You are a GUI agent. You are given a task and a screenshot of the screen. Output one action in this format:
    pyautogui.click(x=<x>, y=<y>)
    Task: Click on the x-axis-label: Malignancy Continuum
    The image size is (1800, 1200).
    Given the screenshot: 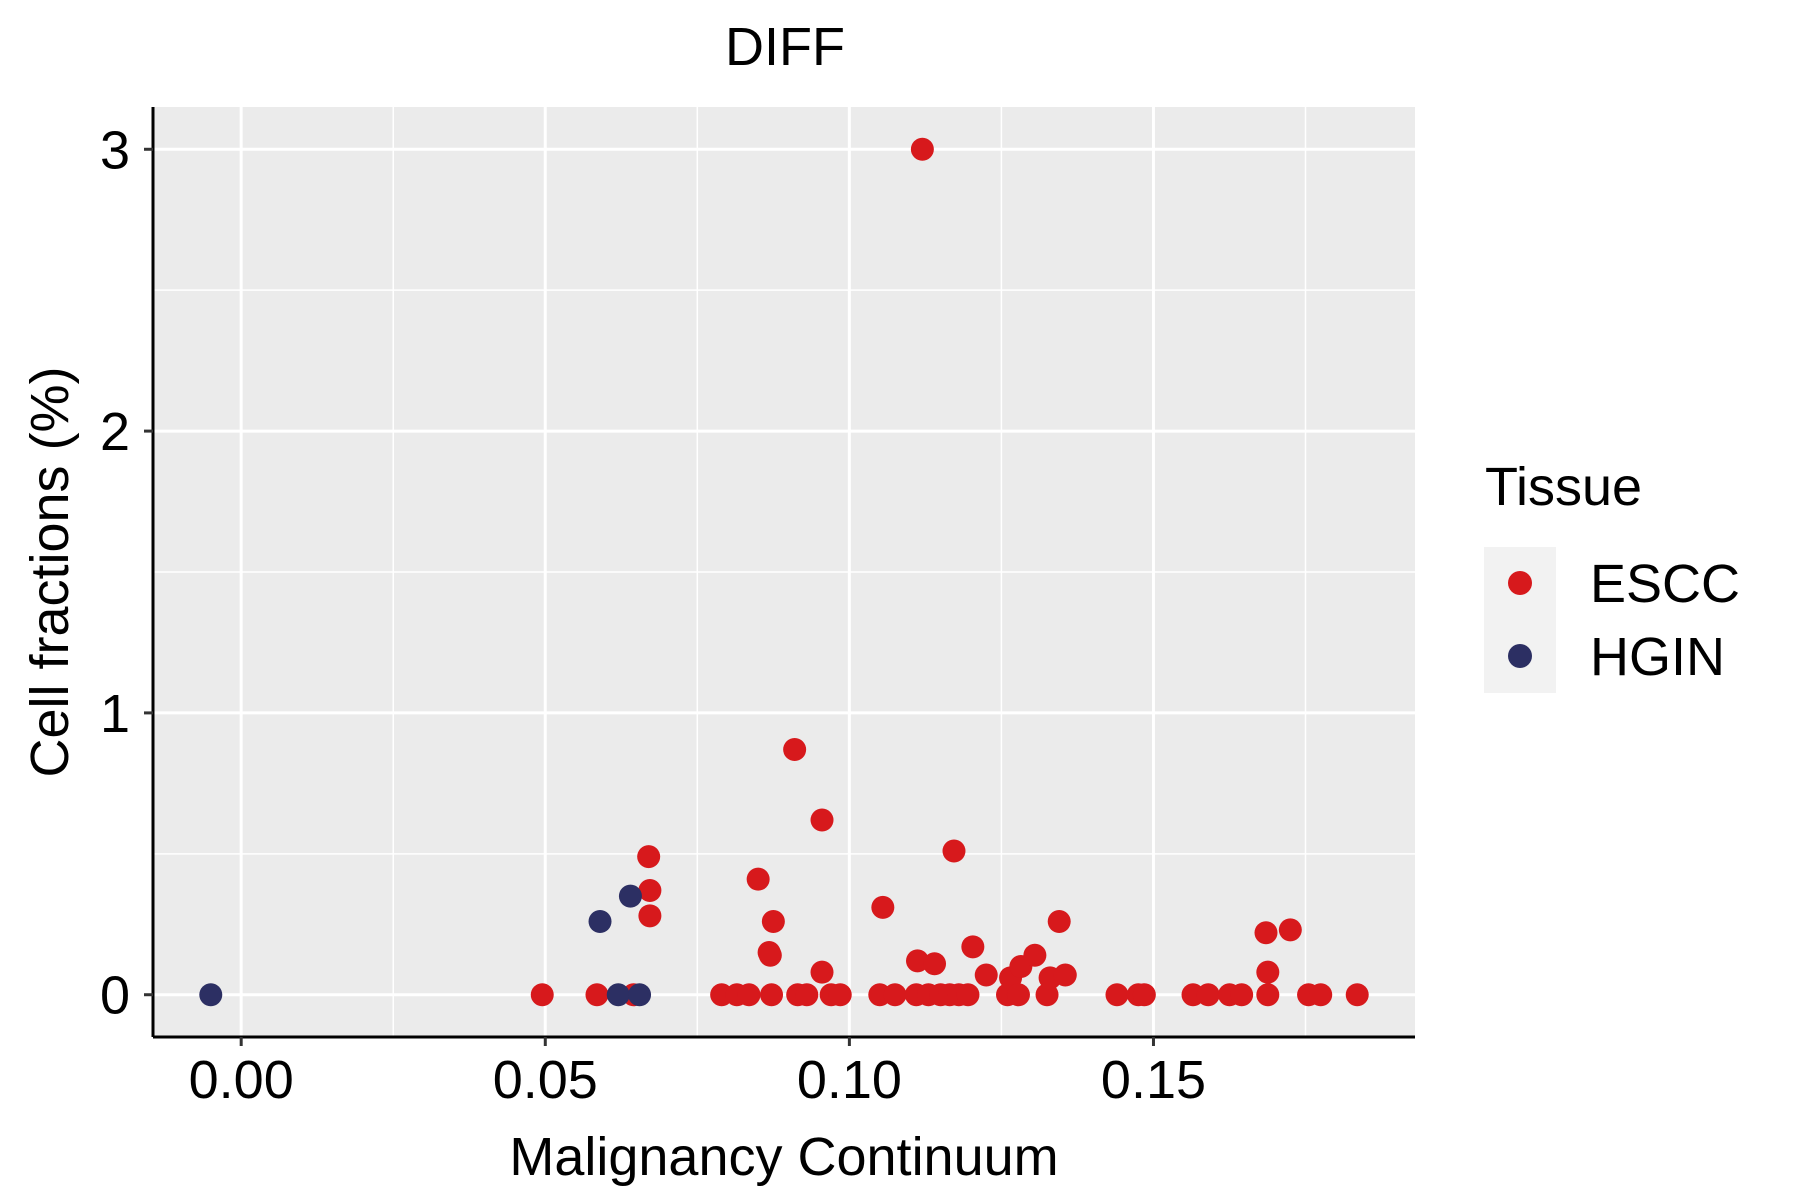 What is the action you would take?
    pyautogui.click(x=783, y=1157)
    